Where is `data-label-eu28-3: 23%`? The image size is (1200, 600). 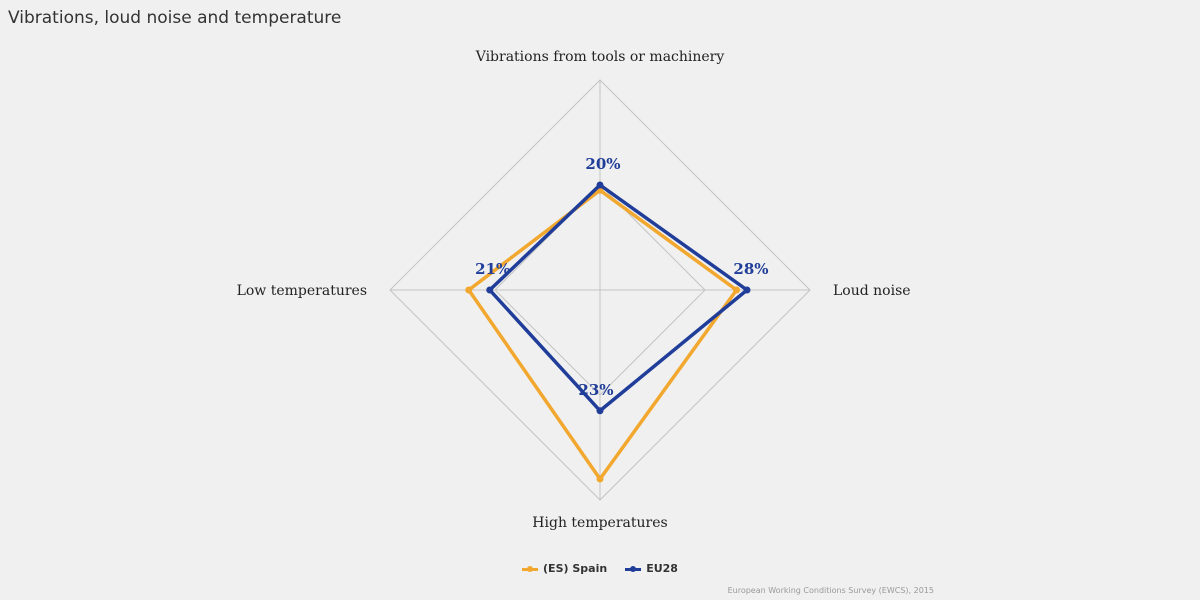
data-label-eu28-3: 23% is located at coordinates (595, 390).